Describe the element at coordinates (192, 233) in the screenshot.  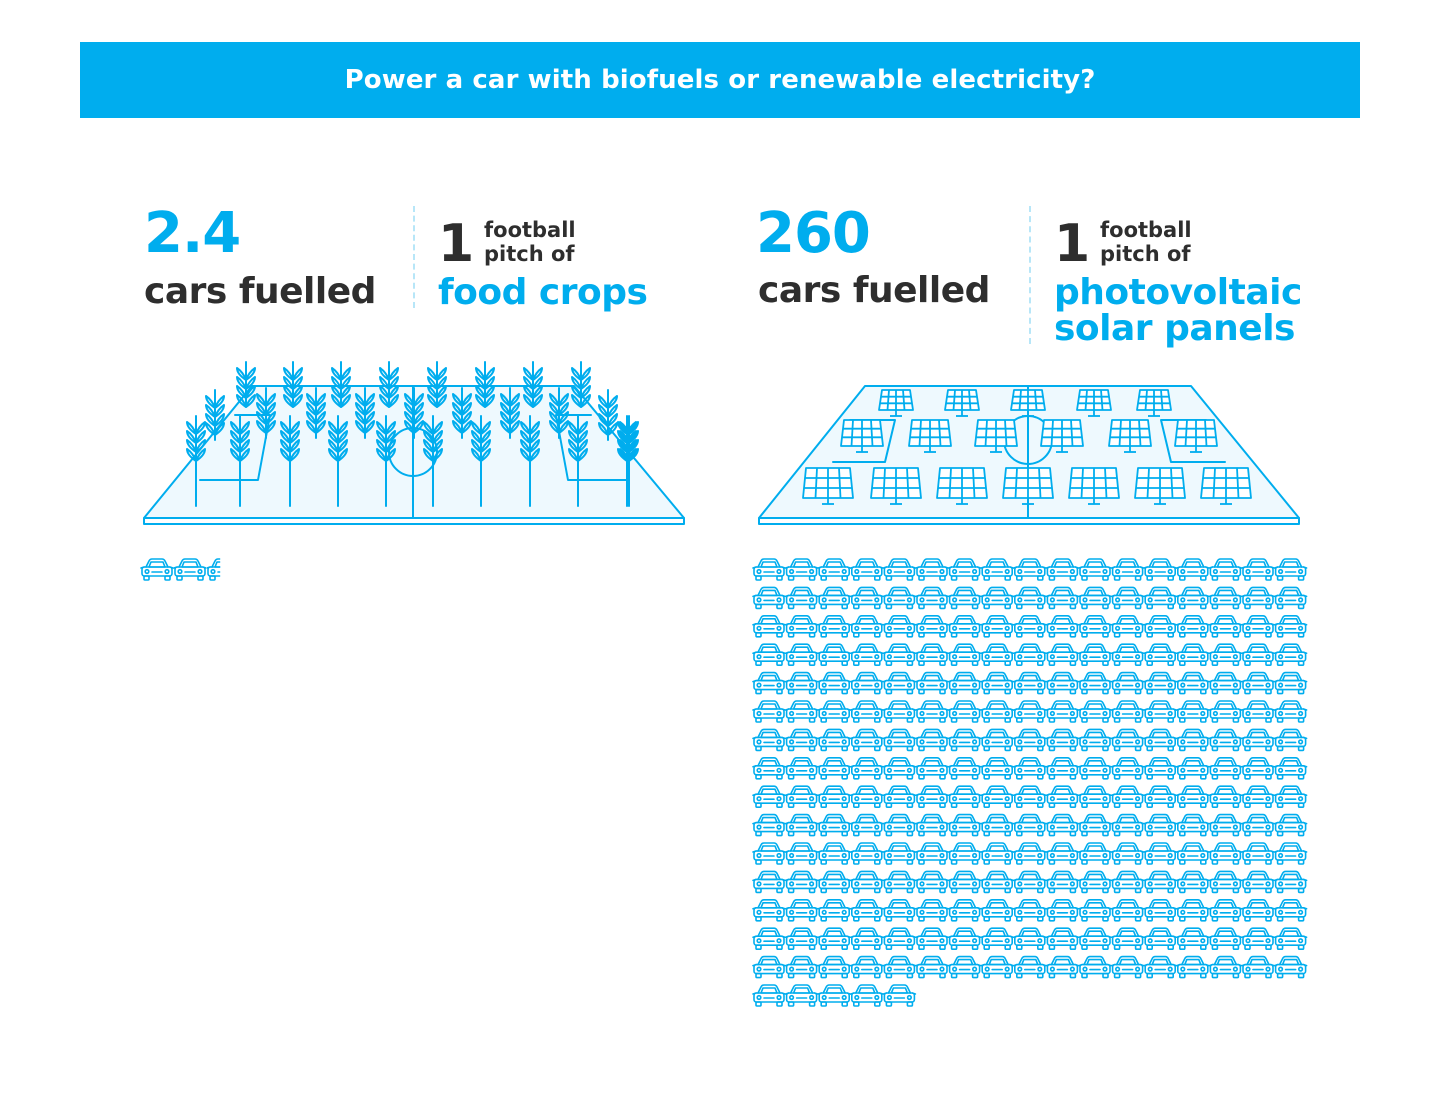
I see `biofuel-cars-value: 2.4` at that location.